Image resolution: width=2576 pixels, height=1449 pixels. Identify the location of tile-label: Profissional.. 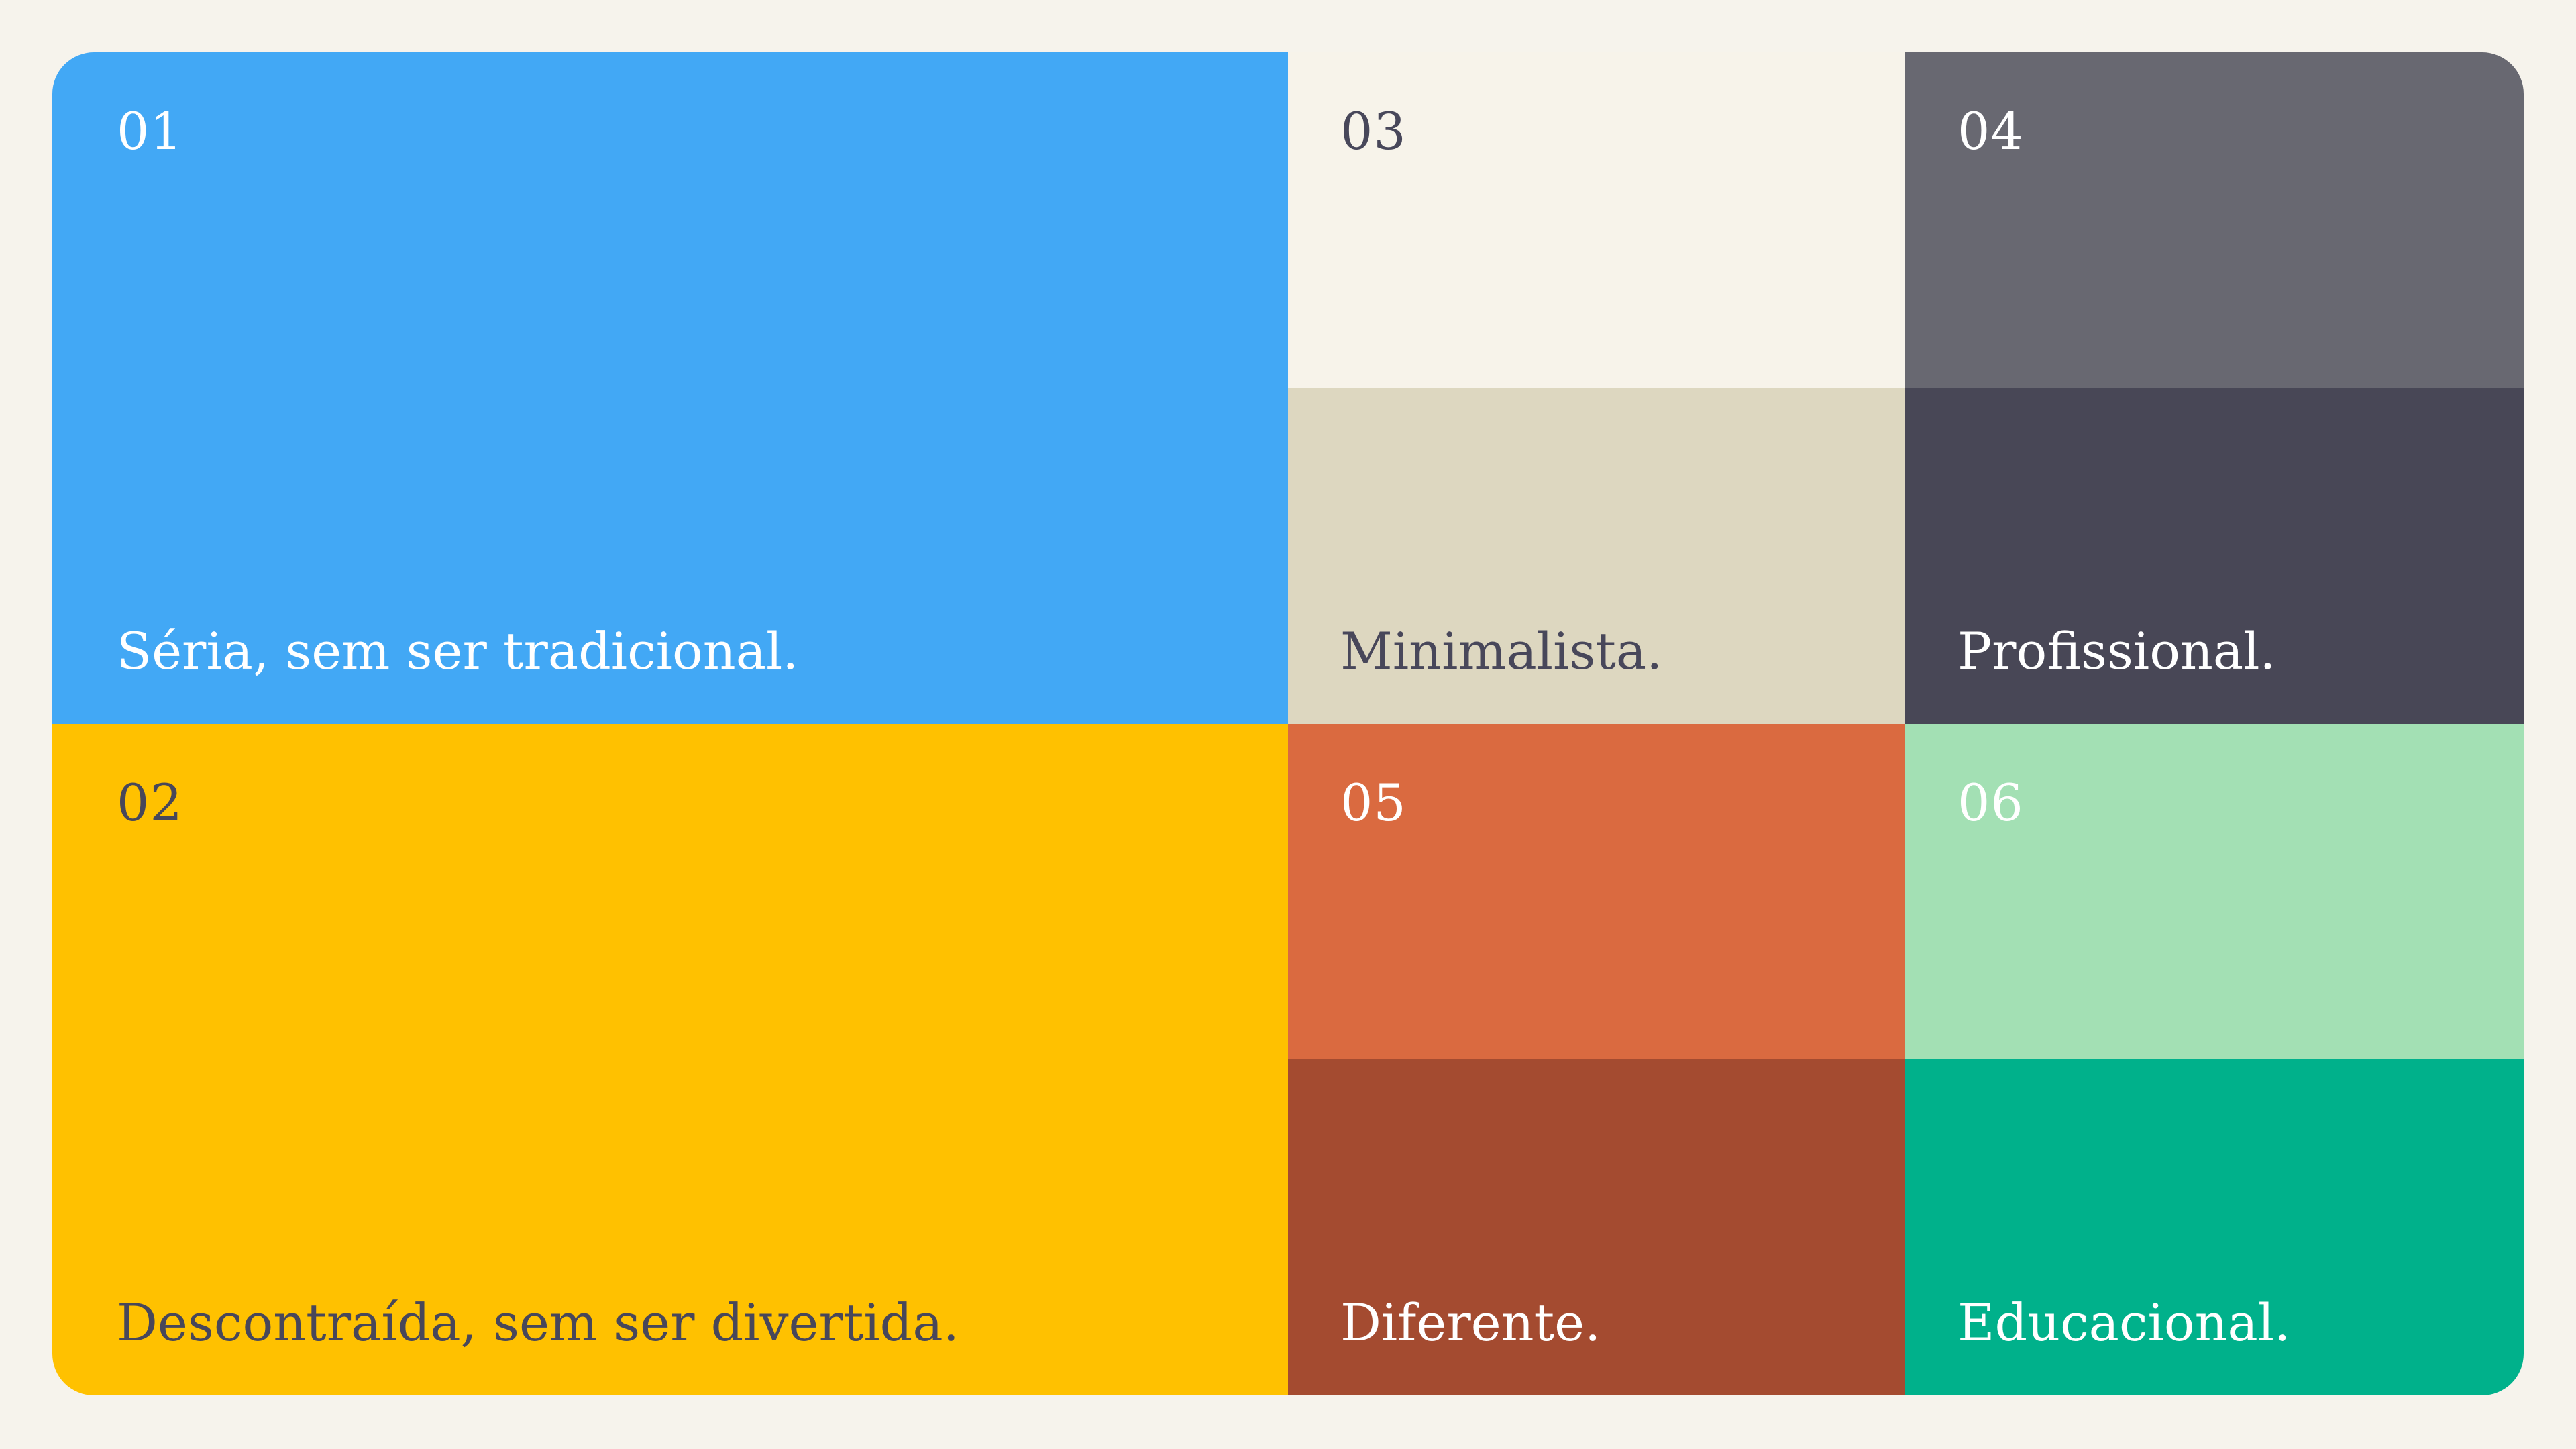
(2116, 651).